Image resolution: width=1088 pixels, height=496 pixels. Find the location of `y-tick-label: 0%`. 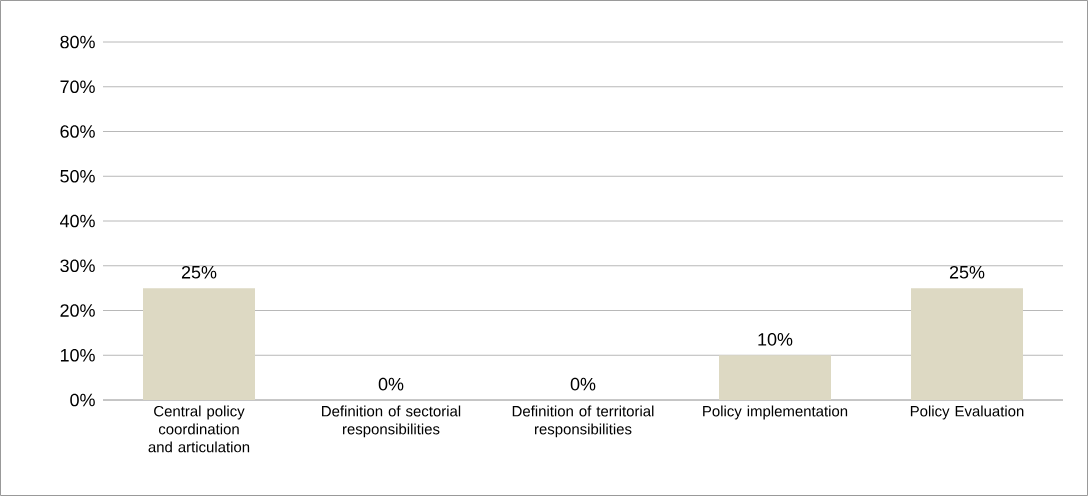

y-tick-label: 0% is located at coordinates (82, 400).